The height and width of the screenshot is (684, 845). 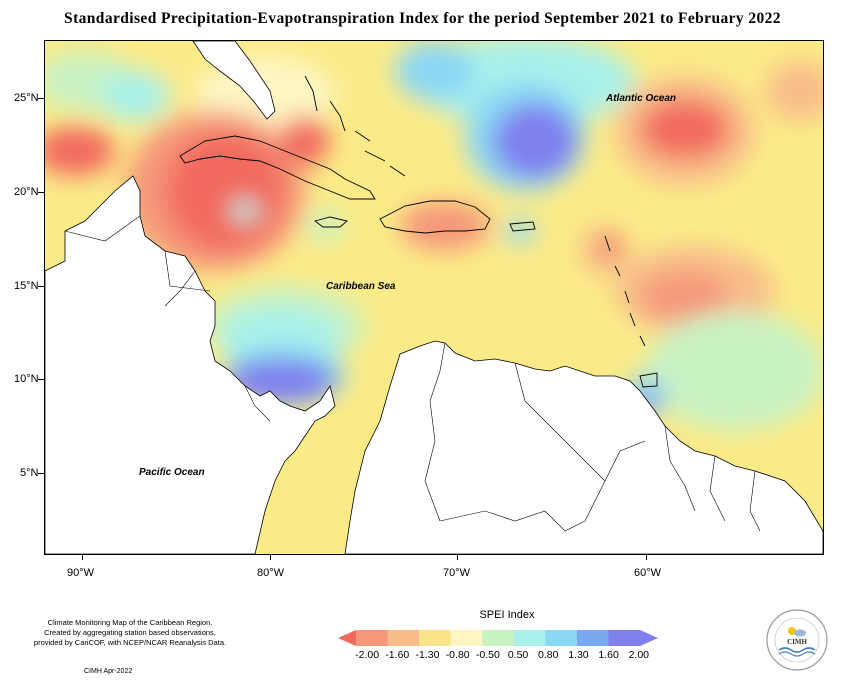 What do you see at coordinates (26, 98) in the screenshot?
I see `lat-label-25n: 25°N` at bounding box center [26, 98].